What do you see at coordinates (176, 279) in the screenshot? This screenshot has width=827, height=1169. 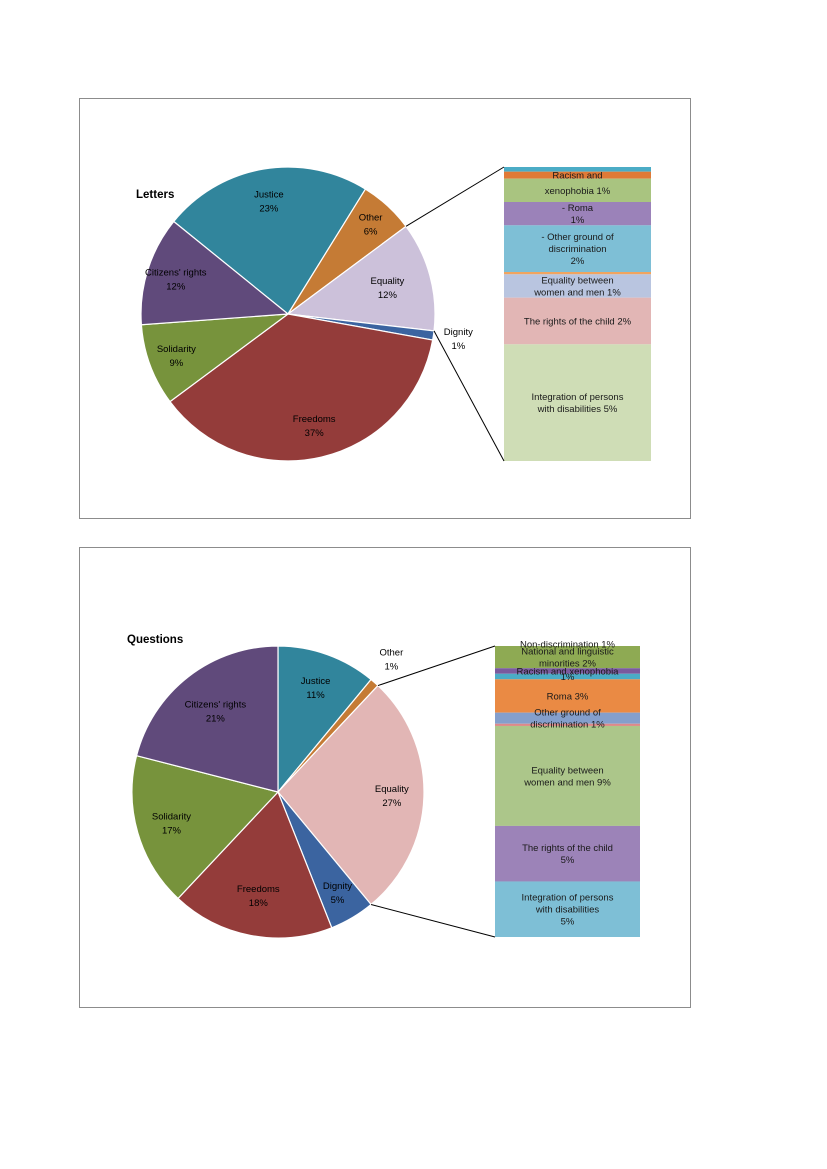 I see `slice-label-citizens-rights: Citizens' rights 12%` at bounding box center [176, 279].